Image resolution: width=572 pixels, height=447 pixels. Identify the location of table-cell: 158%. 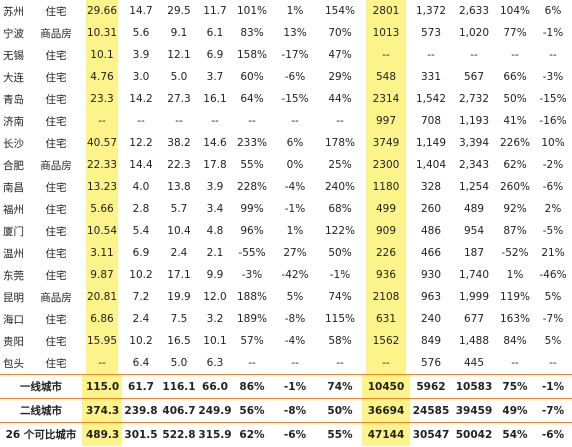
(252, 55).